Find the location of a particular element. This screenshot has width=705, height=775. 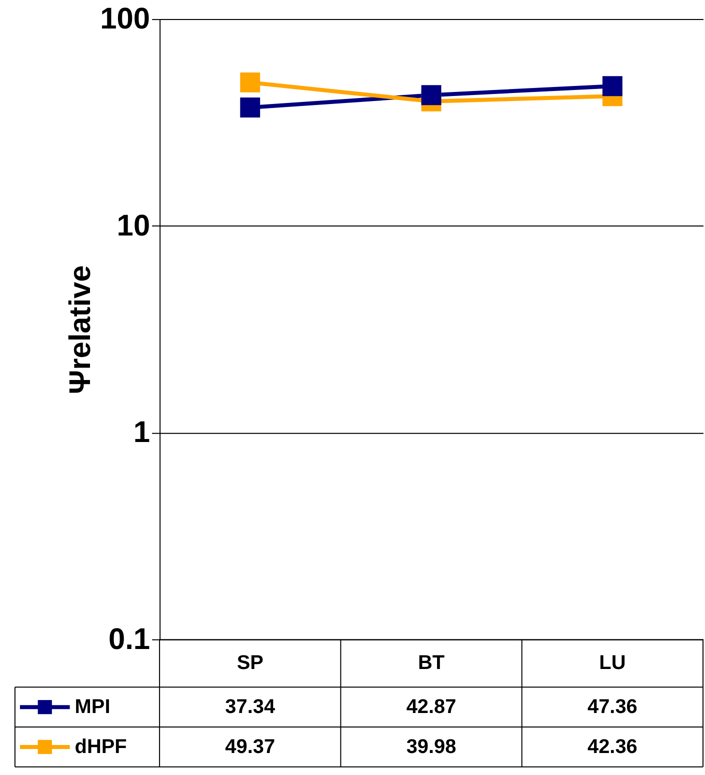

y-tick-label: 1 is located at coordinates (141, 433).